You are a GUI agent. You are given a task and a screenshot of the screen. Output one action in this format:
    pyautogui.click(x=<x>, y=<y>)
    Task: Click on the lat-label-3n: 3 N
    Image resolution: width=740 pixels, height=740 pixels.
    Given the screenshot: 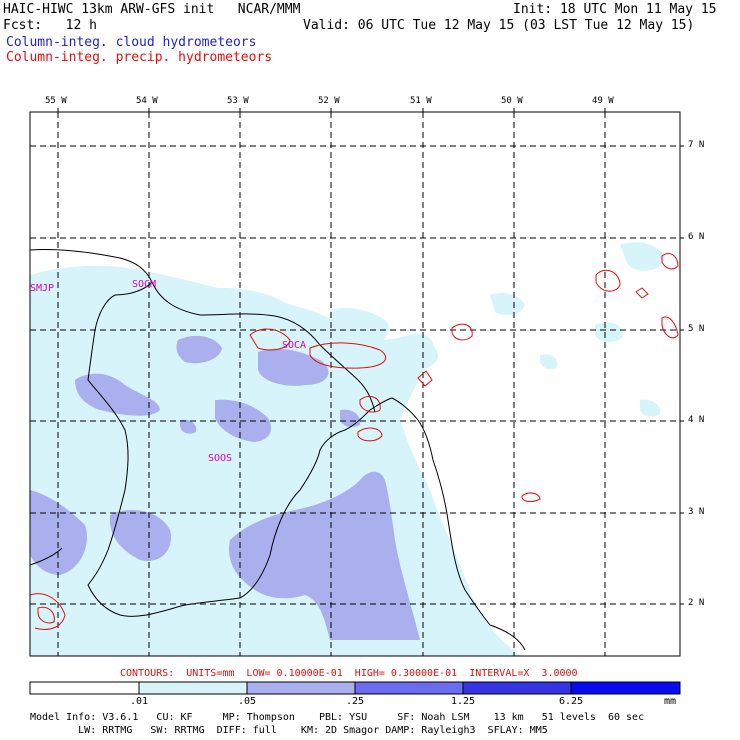 What is the action you would take?
    pyautogui.click(x=696, y=512)
    